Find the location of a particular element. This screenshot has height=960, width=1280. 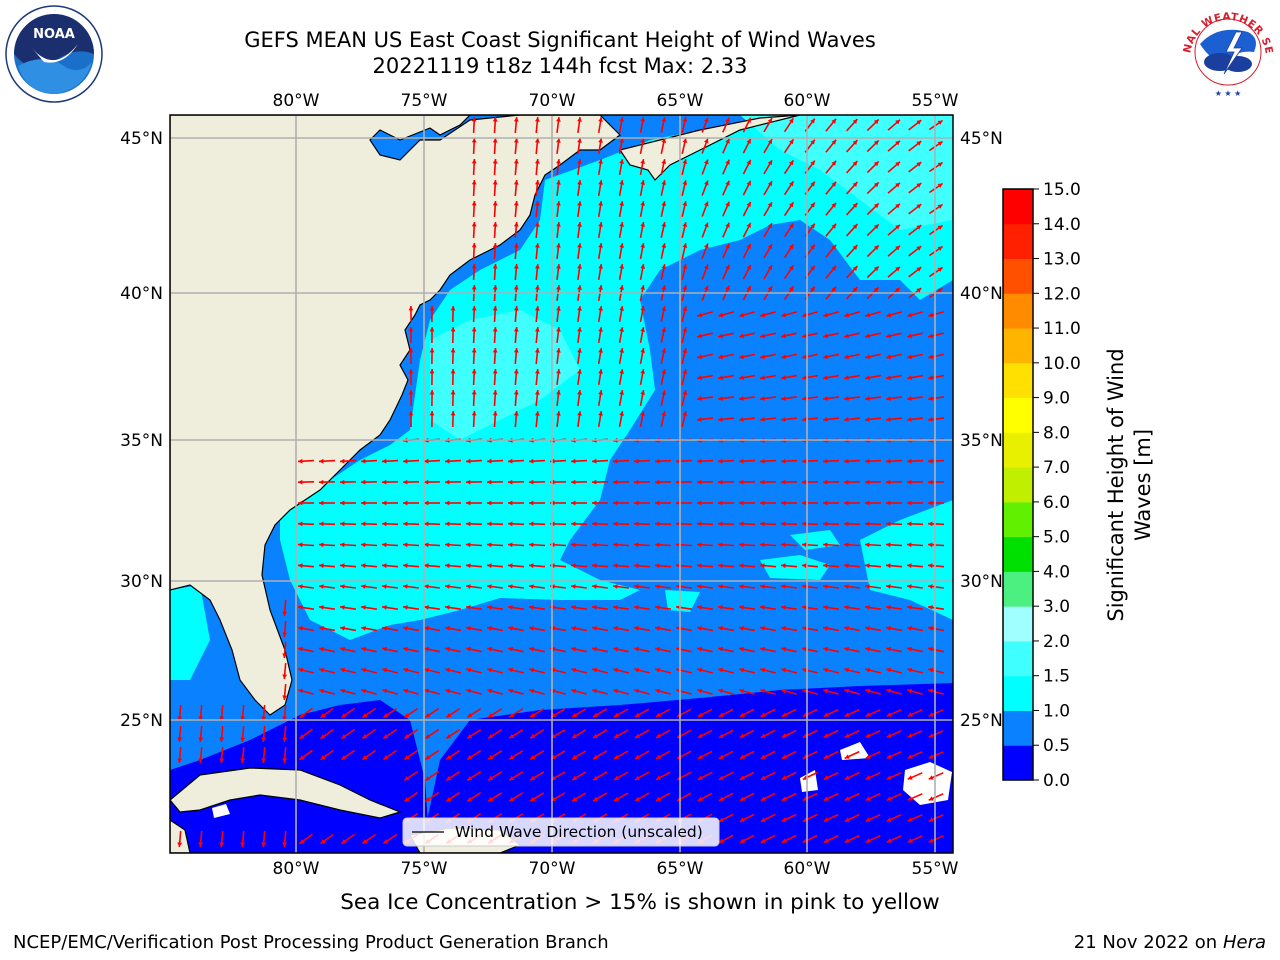

colorbar-tick-label: 5.0 is located at coordinates (1056, 538).